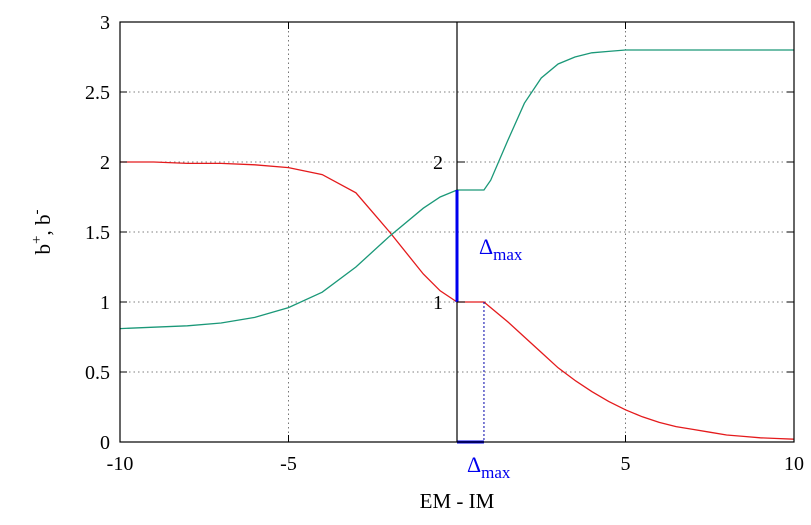 This screenshot has height=525, width=811. Describe the element at coordinates (438, 163) in the screenshot. I see `inset-tick-2-label: 2` at that location.